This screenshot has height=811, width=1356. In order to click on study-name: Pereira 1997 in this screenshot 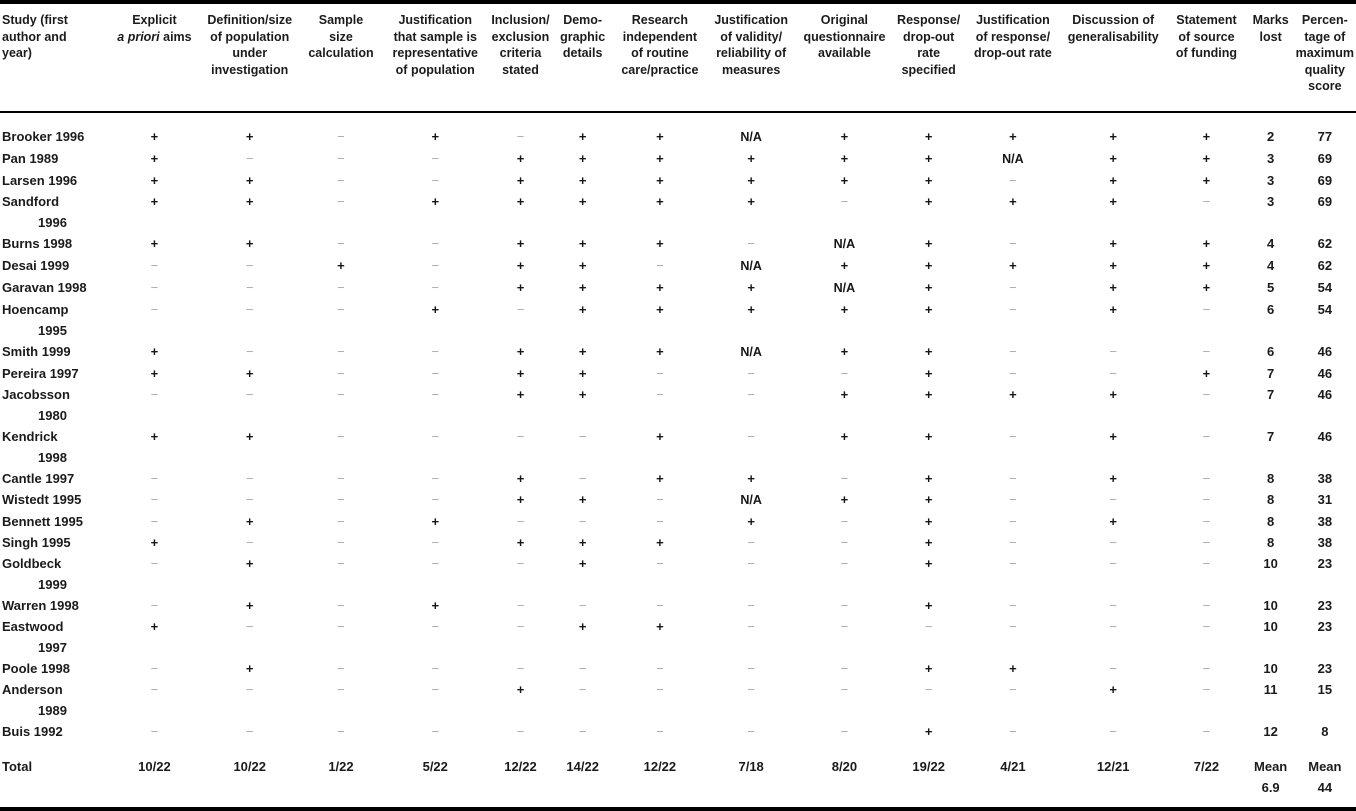, I will do `click(40, 373)`.